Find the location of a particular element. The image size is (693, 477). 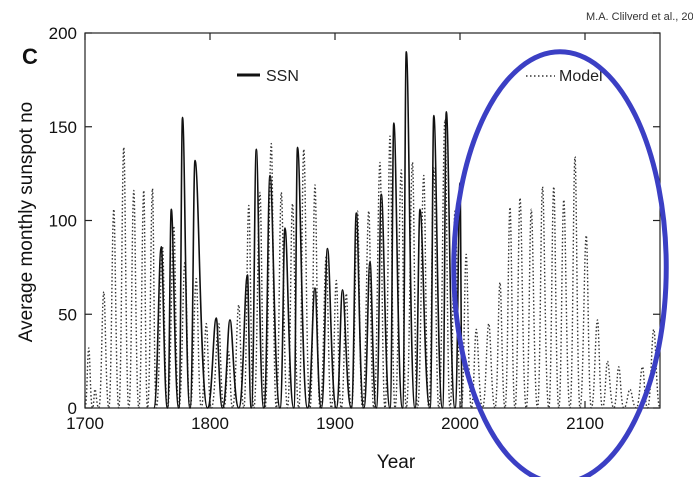

y-tick-label-0: 0 is located at coordinates (72, 408).